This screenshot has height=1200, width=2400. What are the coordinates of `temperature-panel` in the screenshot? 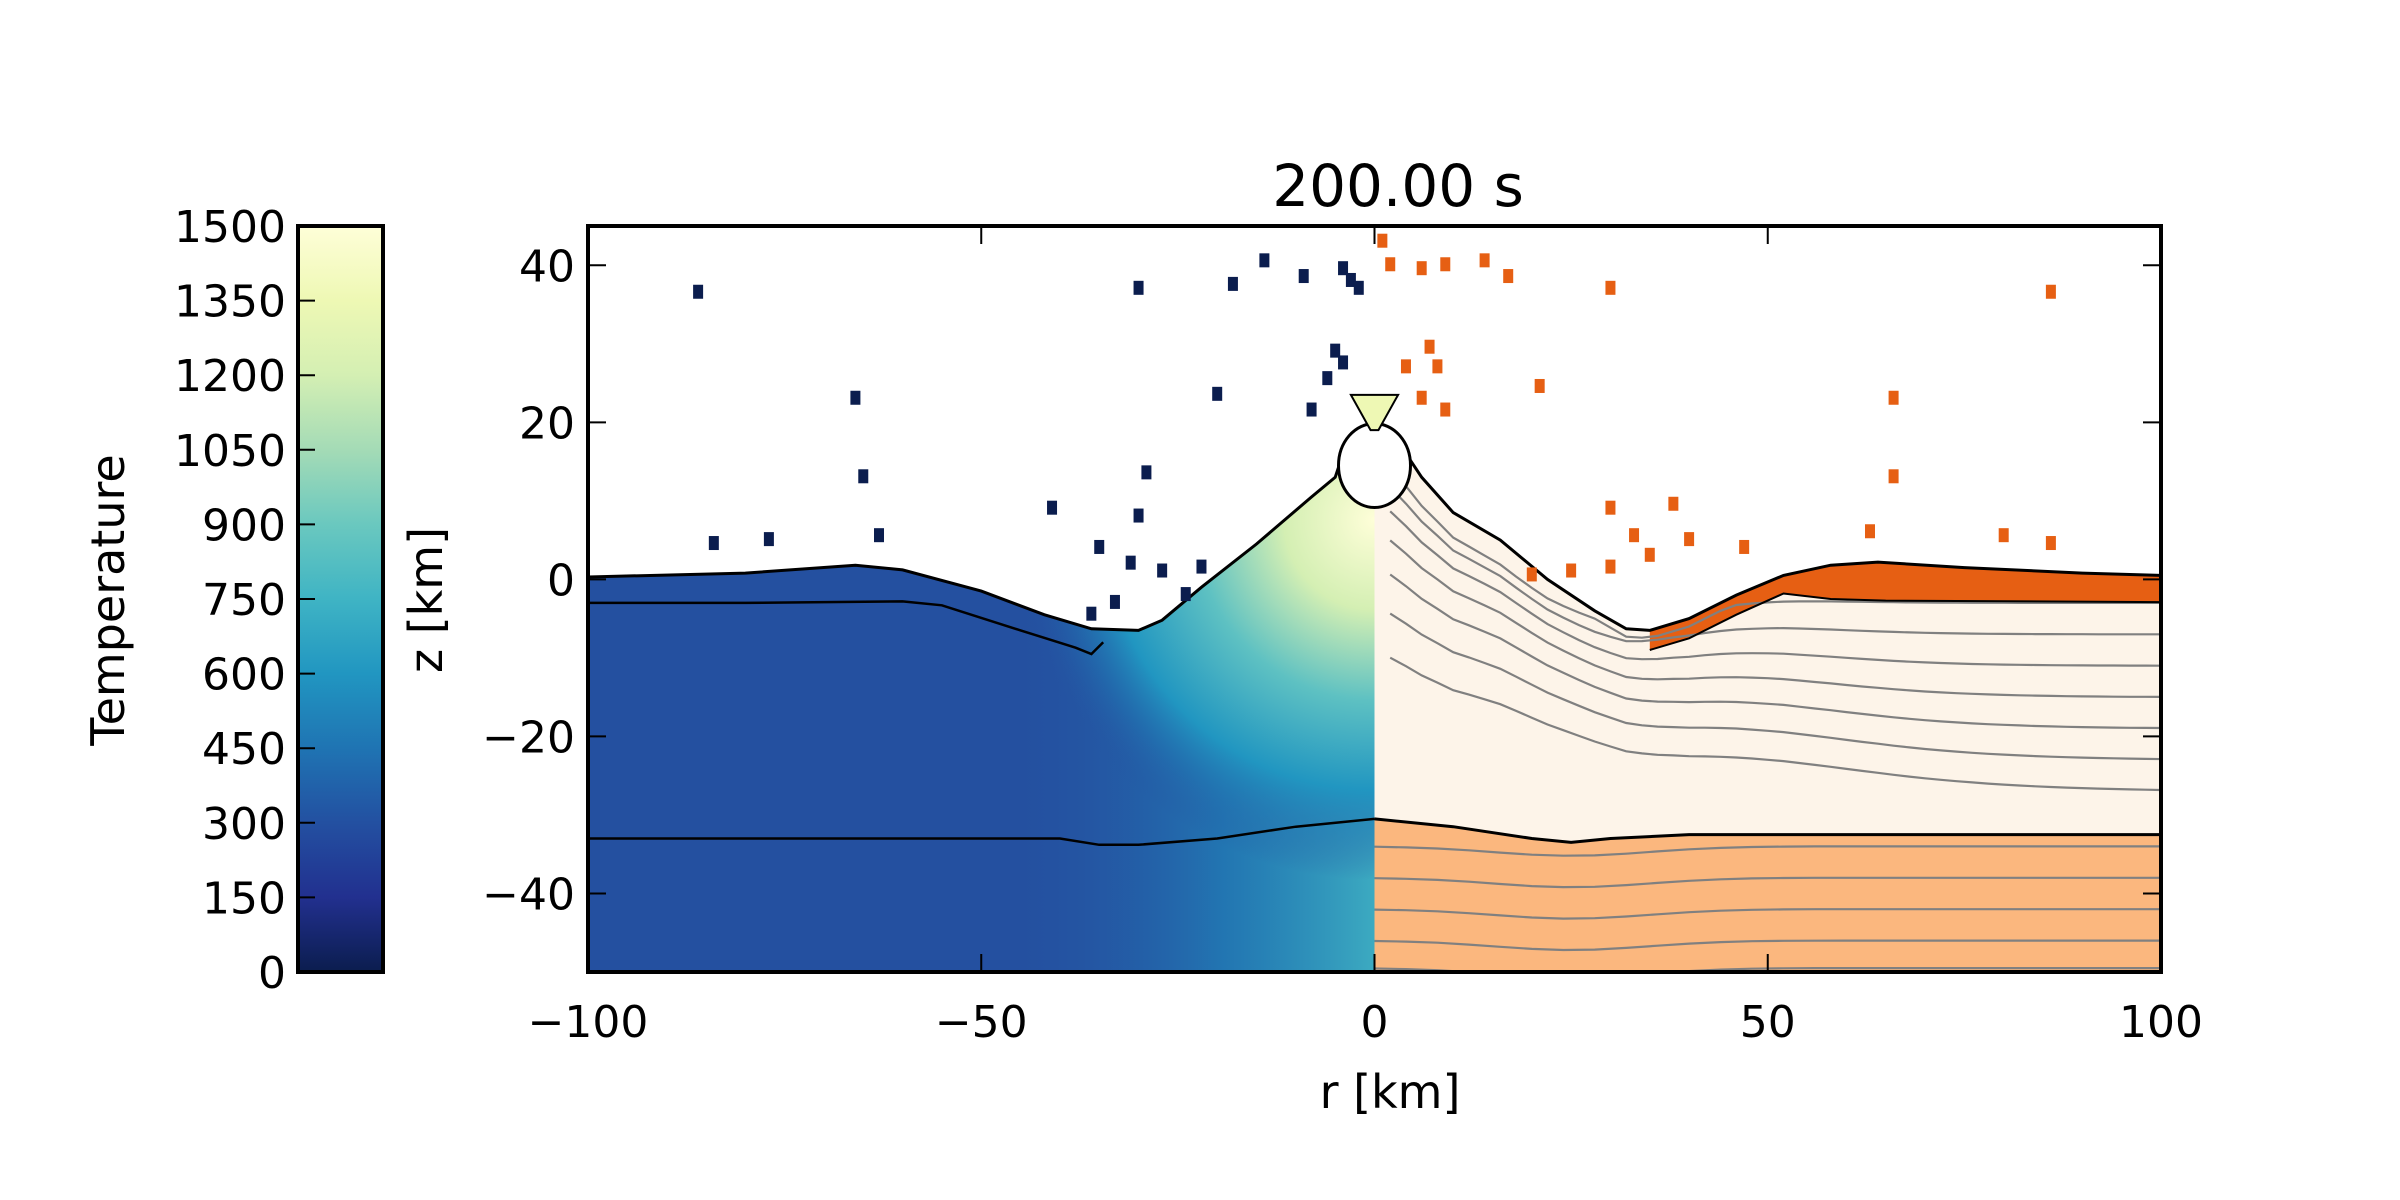 It's located at (981, 698).